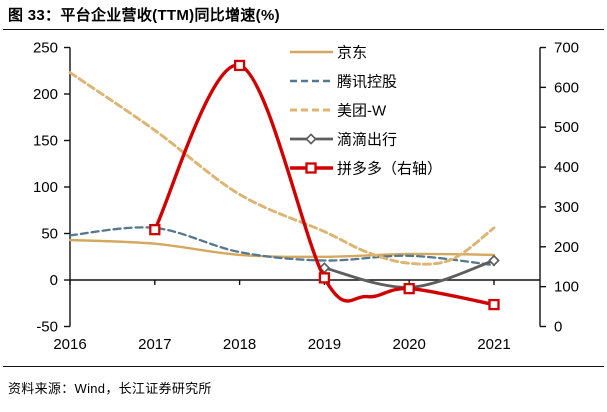  I want to click on right-axis: 700 600 500 400 300 200 100 0, so click(559, 188).